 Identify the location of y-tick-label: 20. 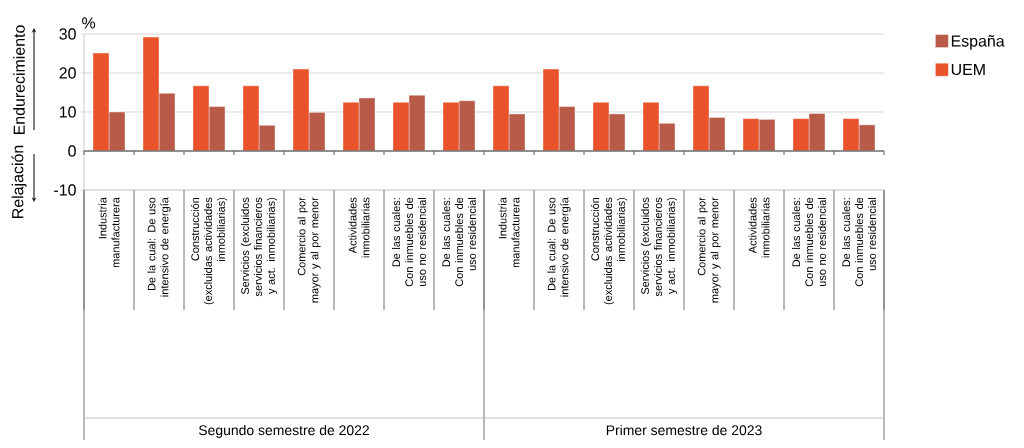
(67, 73).